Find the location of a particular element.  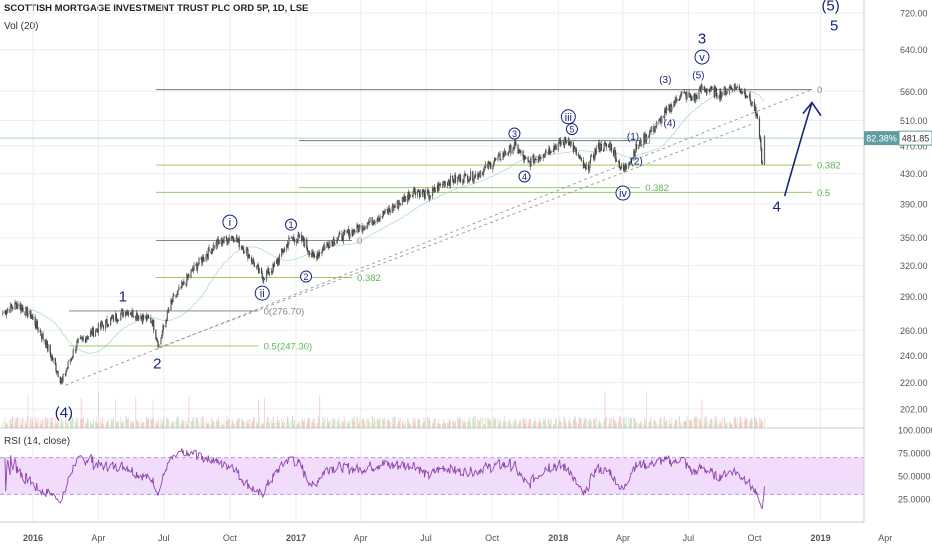

wave-circle is located at coordinates (568, 117).